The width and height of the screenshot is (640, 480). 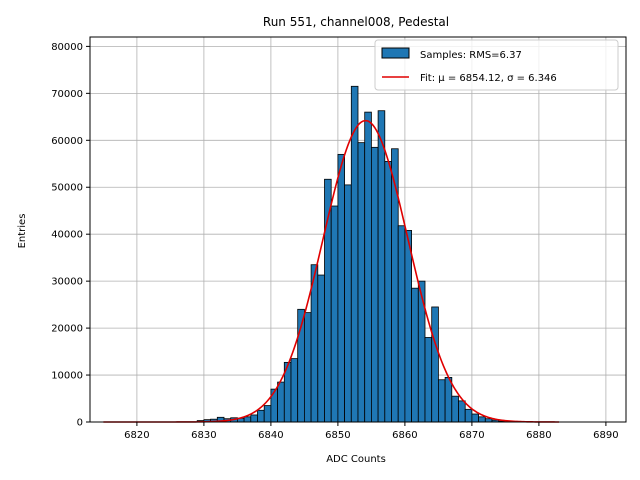 I want to click on x-tick-label: 6870, so click(x=471, y=435).